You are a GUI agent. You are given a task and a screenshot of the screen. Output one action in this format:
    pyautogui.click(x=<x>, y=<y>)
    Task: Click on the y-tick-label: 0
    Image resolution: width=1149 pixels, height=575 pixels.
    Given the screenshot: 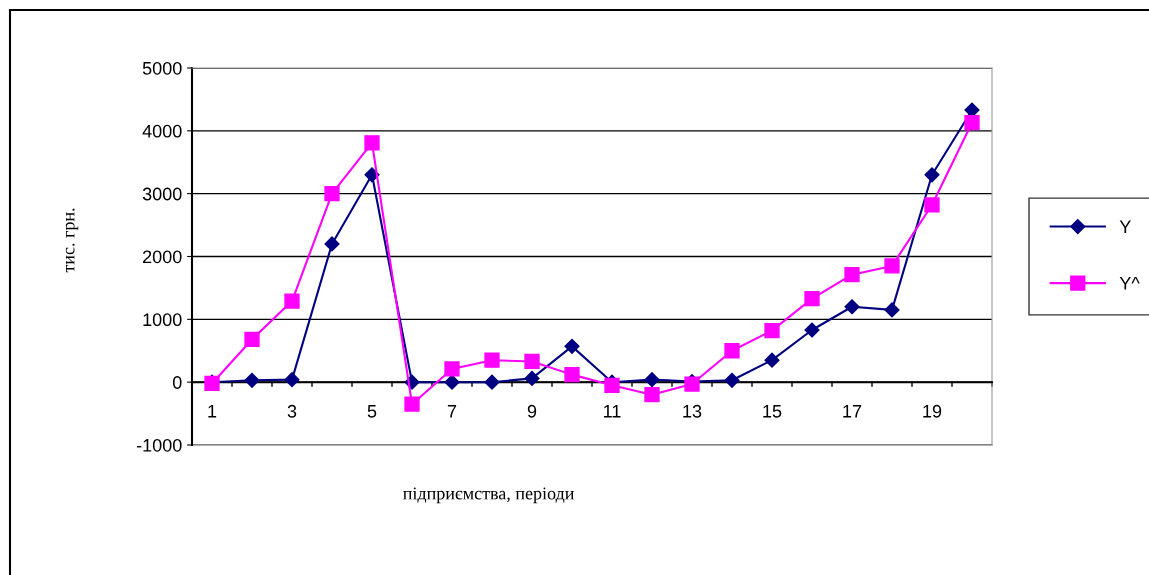 What is the action you would take?
    pyautogui.click(x=177, y=382)
    